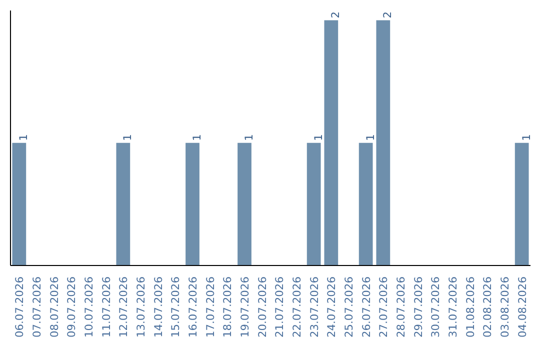 The height and width of the screenshot is (340, 540). I want to click on x-tick-label: 29.07.2026, so click(418, 307).